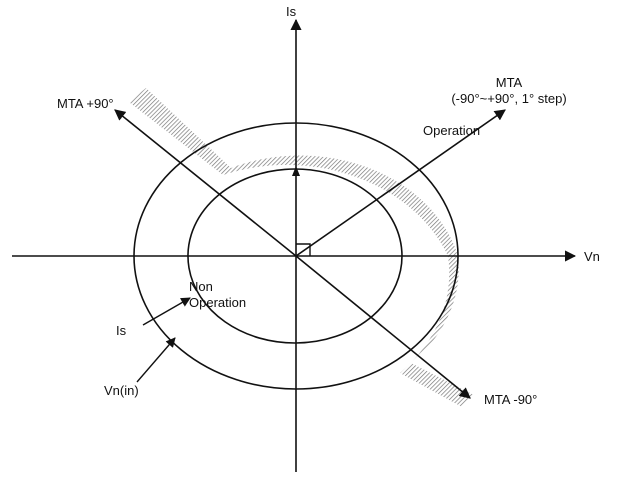 The width and height of the screenshot is (618, 490). I want to click on mta-plus-90-label: MTA +90°, so click(85, 103).